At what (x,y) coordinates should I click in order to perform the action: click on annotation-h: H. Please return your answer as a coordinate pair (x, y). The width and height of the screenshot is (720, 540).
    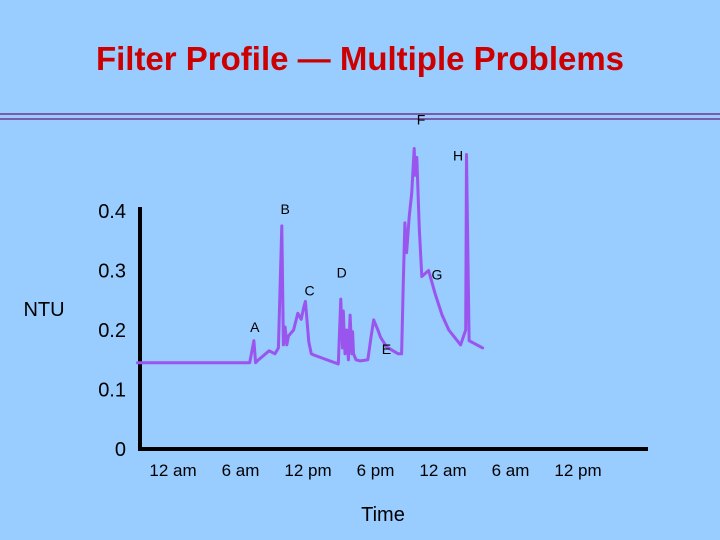
    Looking at the image, I should click on (458, 155).